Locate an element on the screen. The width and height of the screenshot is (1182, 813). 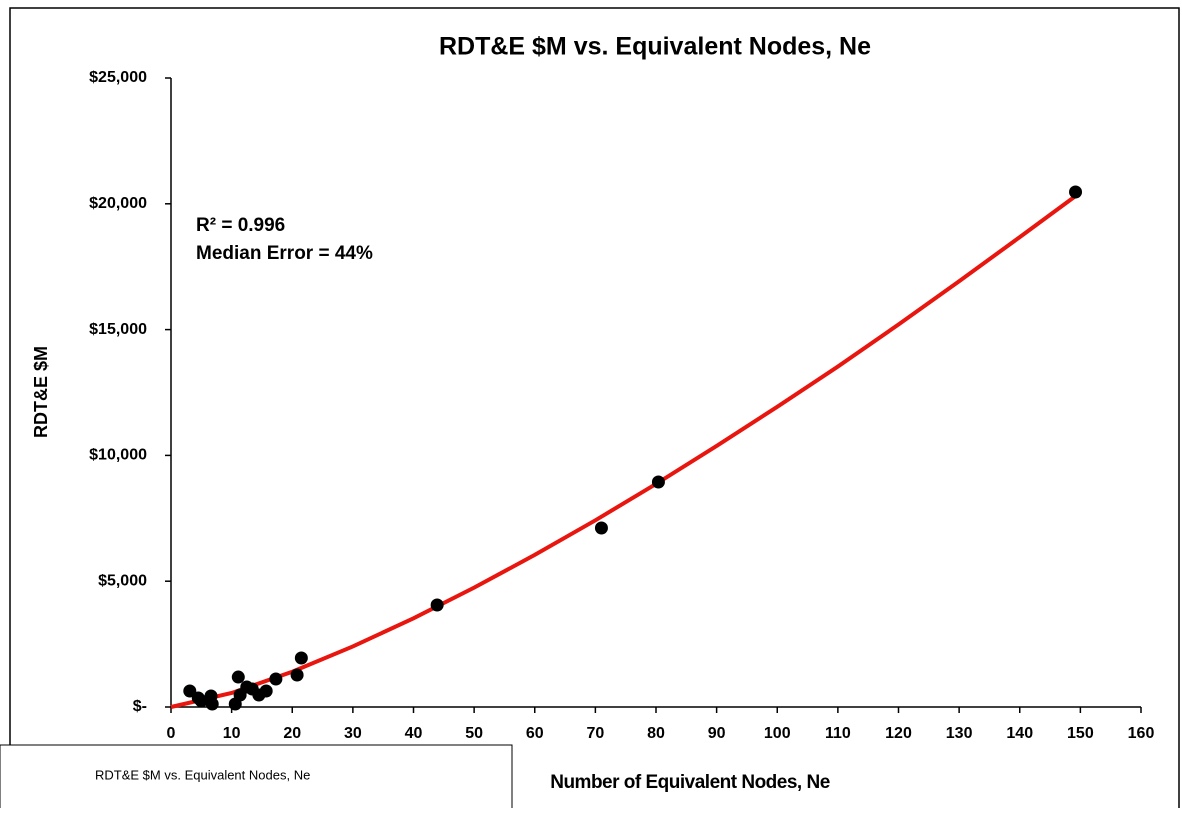
chart-title: RDT&E $M vs. Equivalent Nodes, Ne is located at coordinates (655, 47).